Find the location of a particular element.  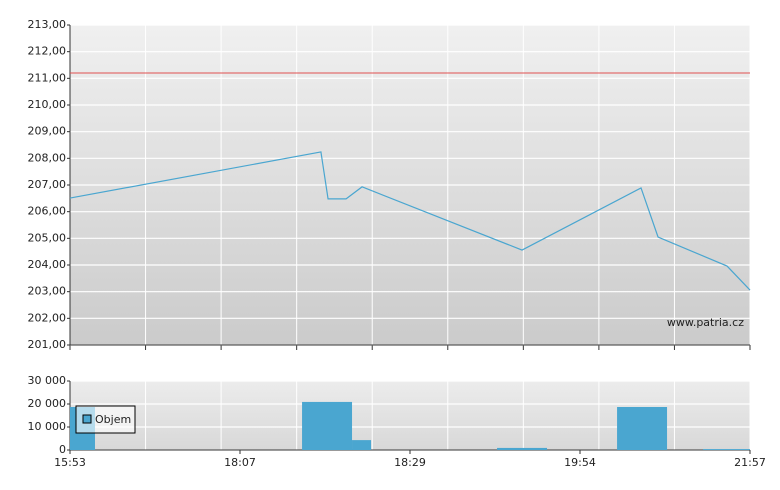

legend-label: Objem is located at coordinates (113, 419).